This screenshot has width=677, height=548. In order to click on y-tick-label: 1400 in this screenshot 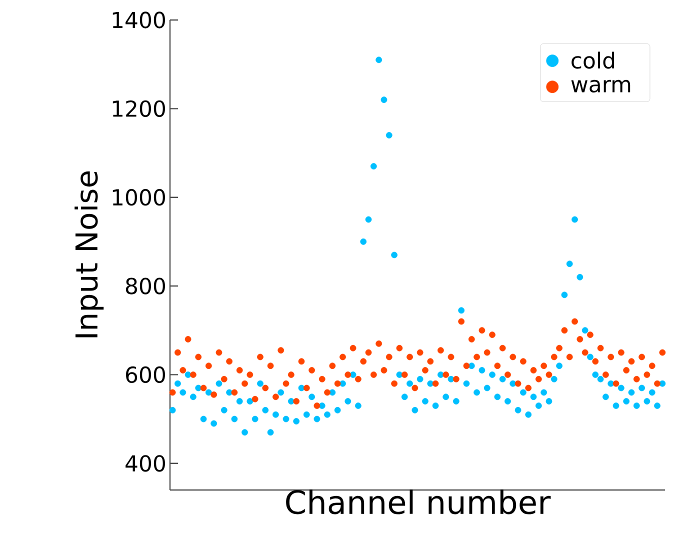, I will do `click(138, 20)`.